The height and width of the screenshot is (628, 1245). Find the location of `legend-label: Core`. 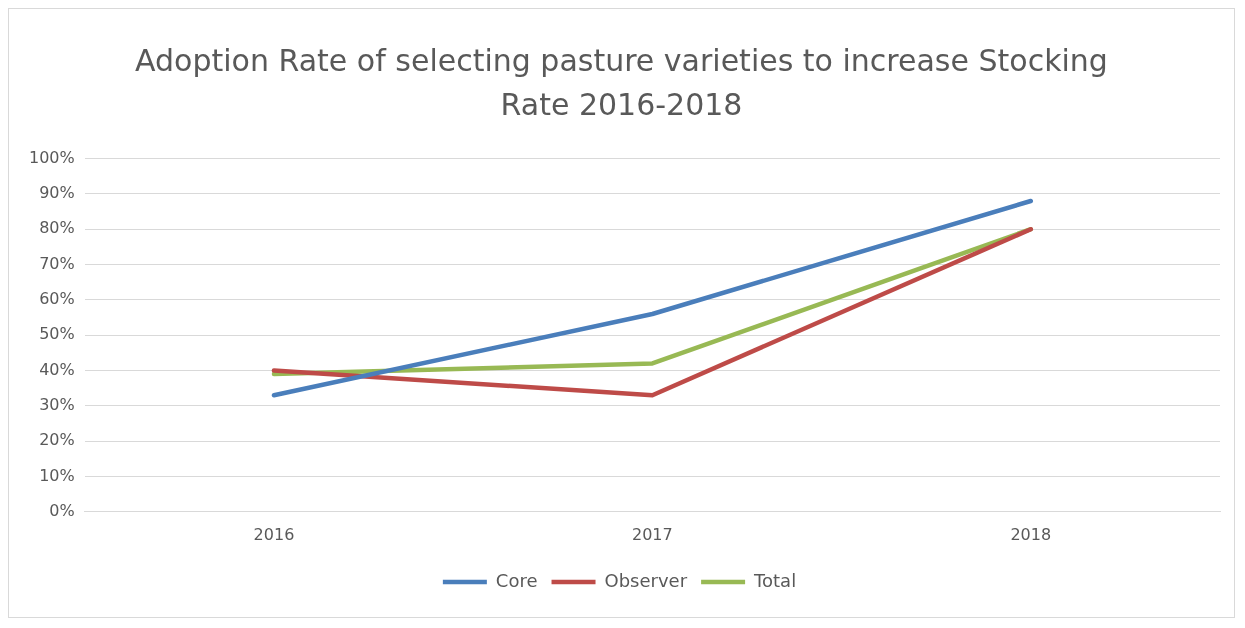

legend-label: Core is located at coordinates (516, 580).